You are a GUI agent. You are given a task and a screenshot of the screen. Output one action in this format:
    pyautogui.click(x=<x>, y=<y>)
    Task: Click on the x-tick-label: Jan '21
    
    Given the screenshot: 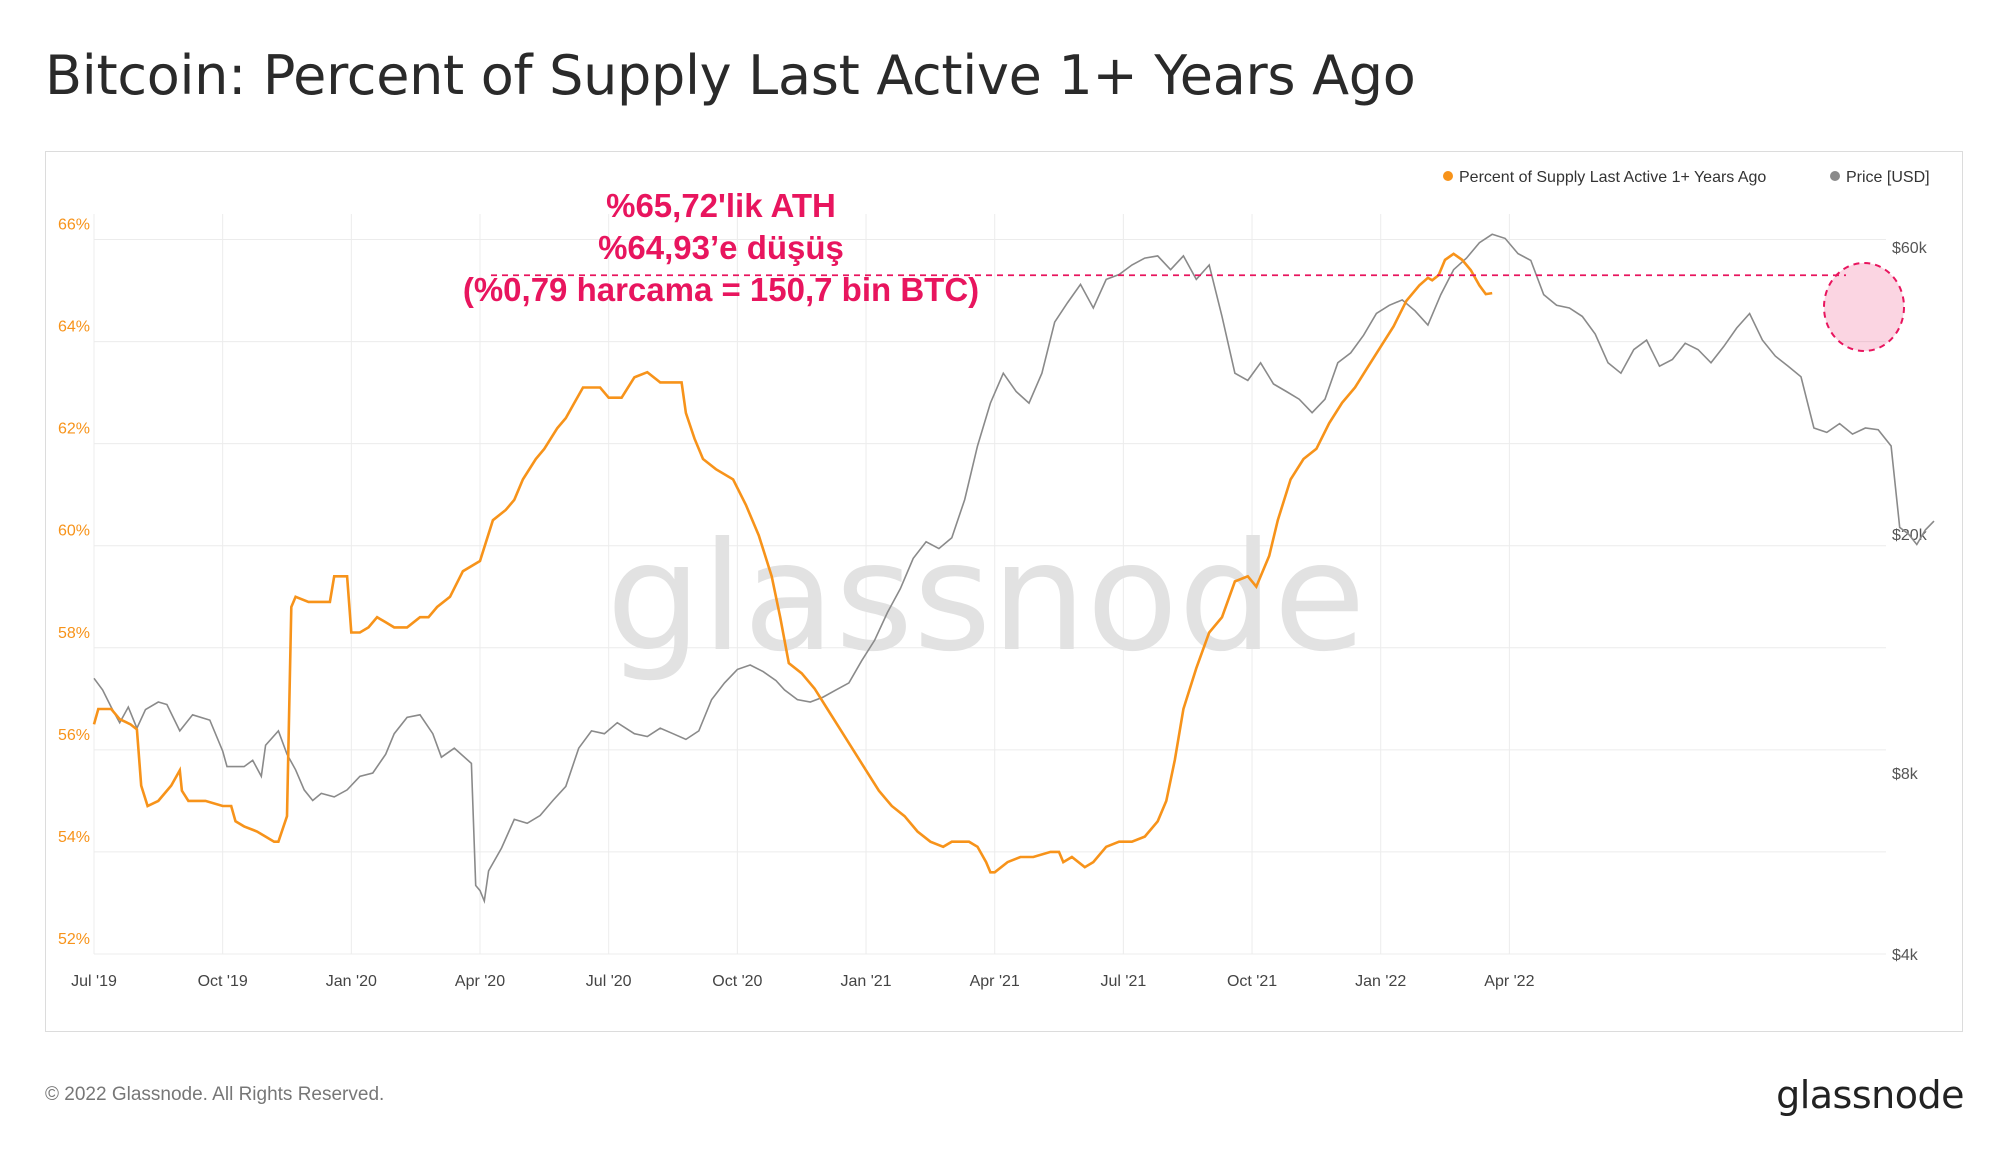 What is the action you would take?
    pyautogui.click(x=865, y=981)
    